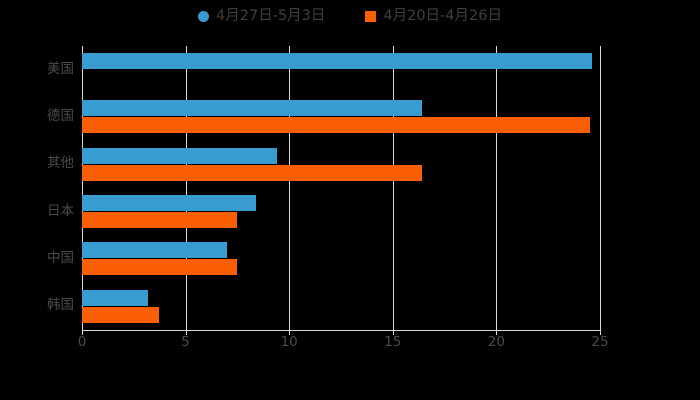 The width and height of the screenshot is (700, 400). What do you see at coordinates (341, 330) in the screenshot?
I see `x-axis-line` at bounding box center [341, 330].